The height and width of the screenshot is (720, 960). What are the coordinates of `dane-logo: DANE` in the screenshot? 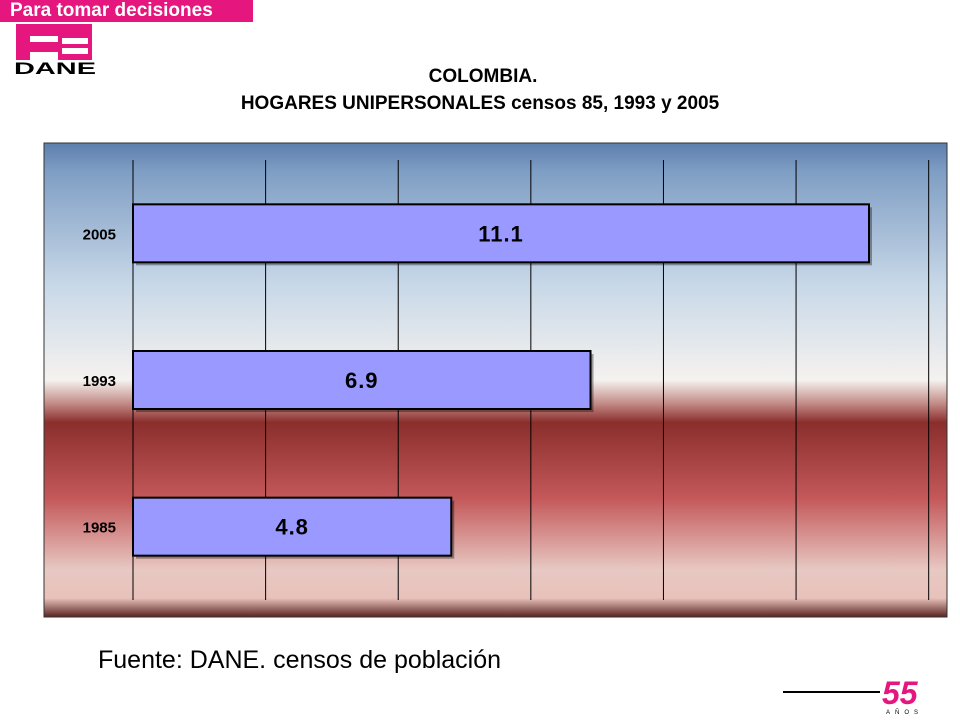 It's located at (55, 50).